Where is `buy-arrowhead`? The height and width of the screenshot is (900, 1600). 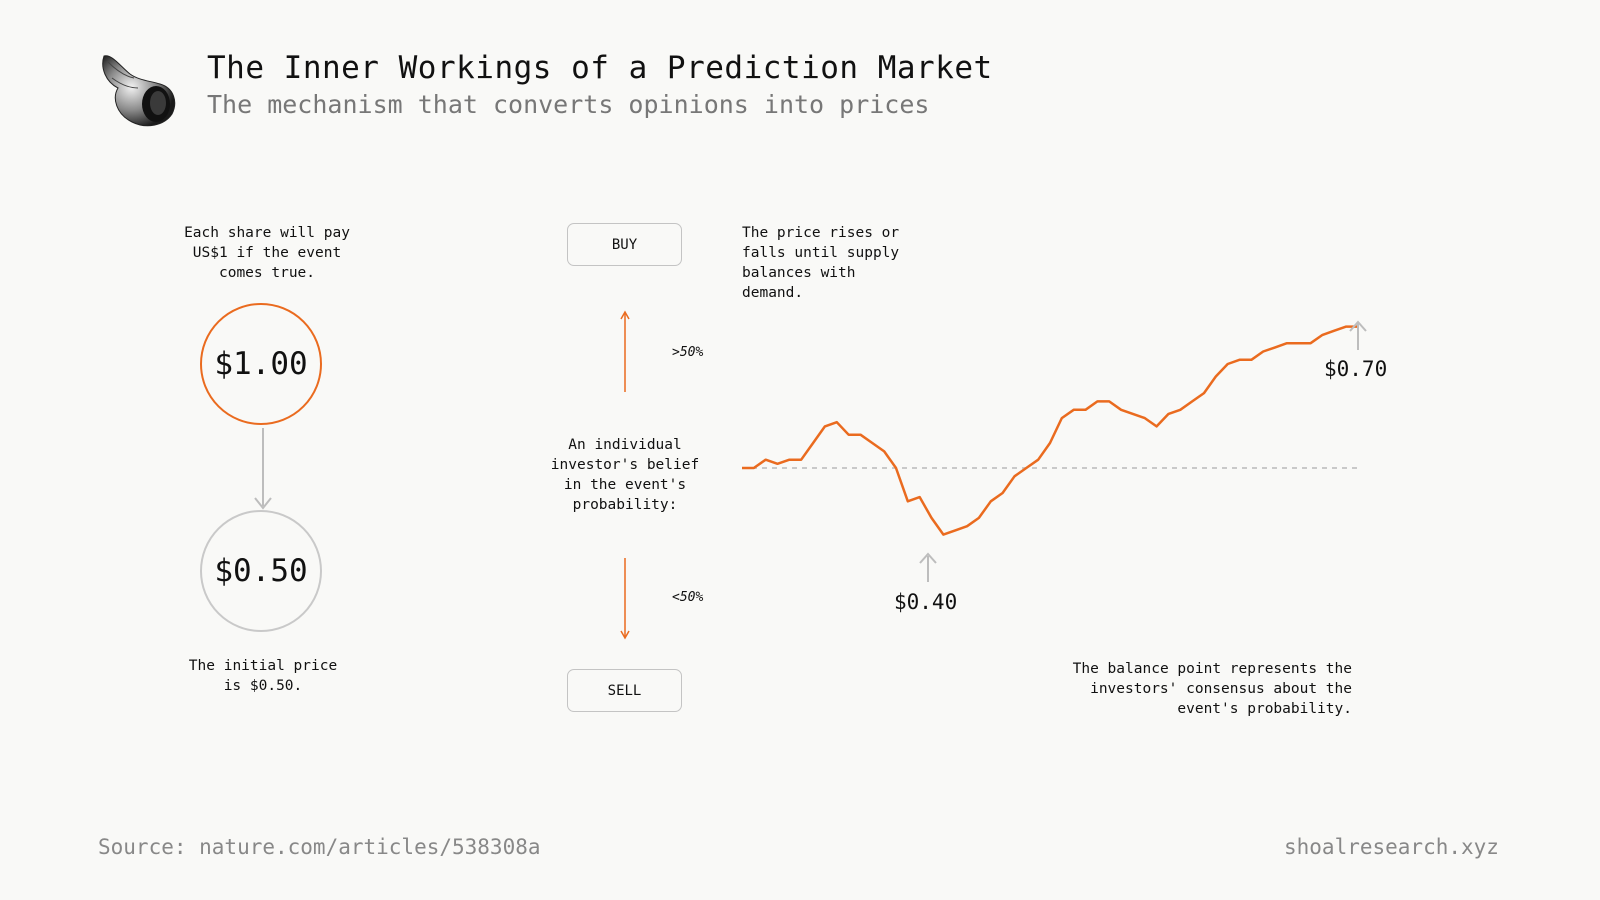
buy-arrowhead is located at coordinates (625, 315).